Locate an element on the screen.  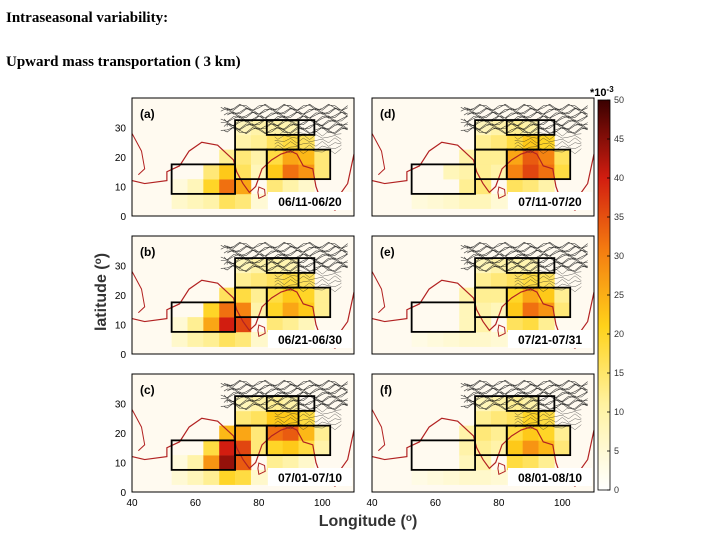
panel-a: (a) 06/11-06/20 0 10 20 30 is located at coordinates (235, 160).